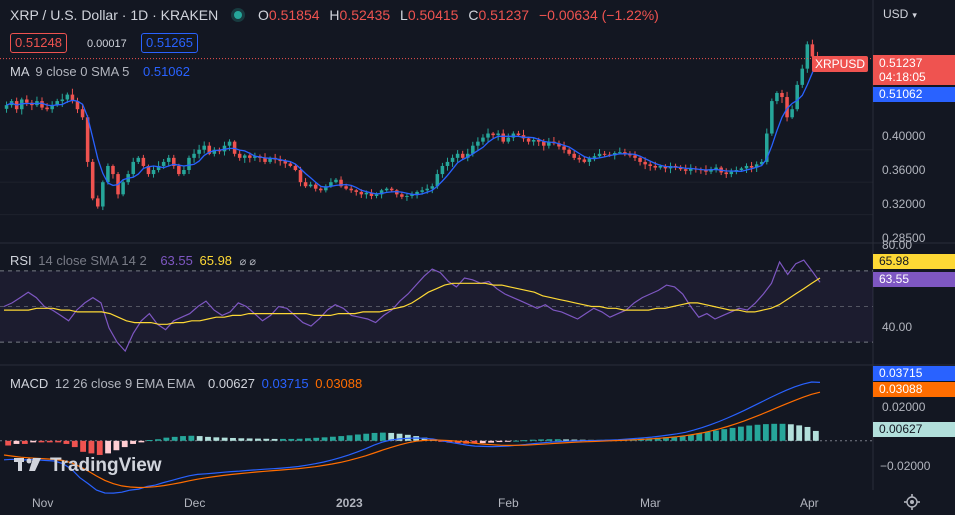 This screenshot has height=515, width=955. What do you see at coordinates (360, 15) in the screenshot?
I see `ohlc-high: H0.52435` at bounding box center [360, 15].